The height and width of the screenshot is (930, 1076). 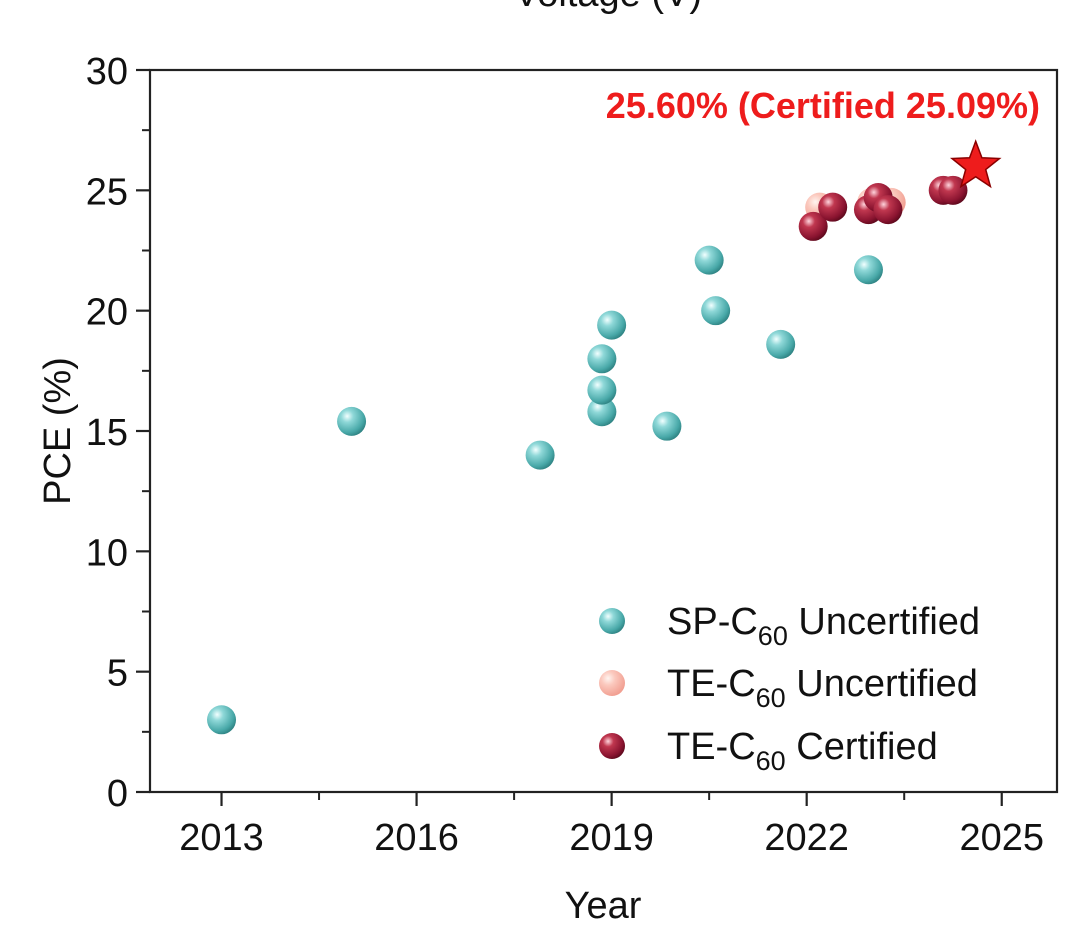 What do you see at coordinates (611, 838) in the screenshot?
I see `x-tick-label: 2019` at bounding box center [611, 838].